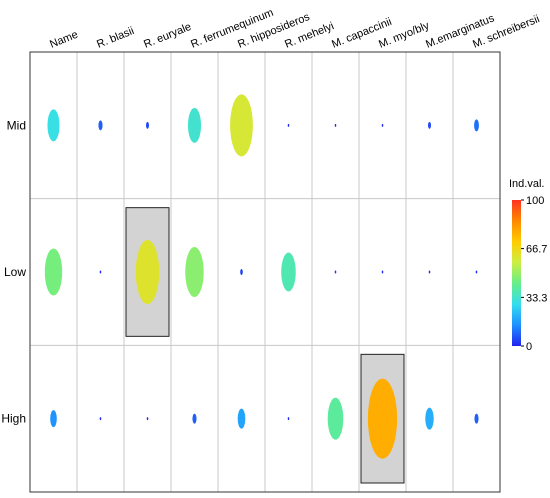 The height and width of the screenshot is (498, 550). What do you see at coordinates (288, 272) in the screenshot?
I see `cell-mark-low-r-mehelyi` at bounding box center [288, 272].